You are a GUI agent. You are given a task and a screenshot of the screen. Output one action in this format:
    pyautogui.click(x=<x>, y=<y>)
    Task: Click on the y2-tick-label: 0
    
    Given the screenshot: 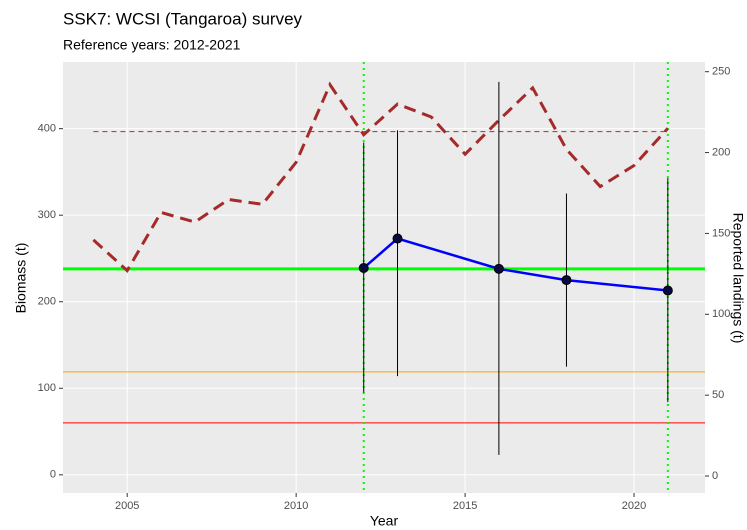 What is the action you would take?
    pyautogui.click(x=715, y=476)
    